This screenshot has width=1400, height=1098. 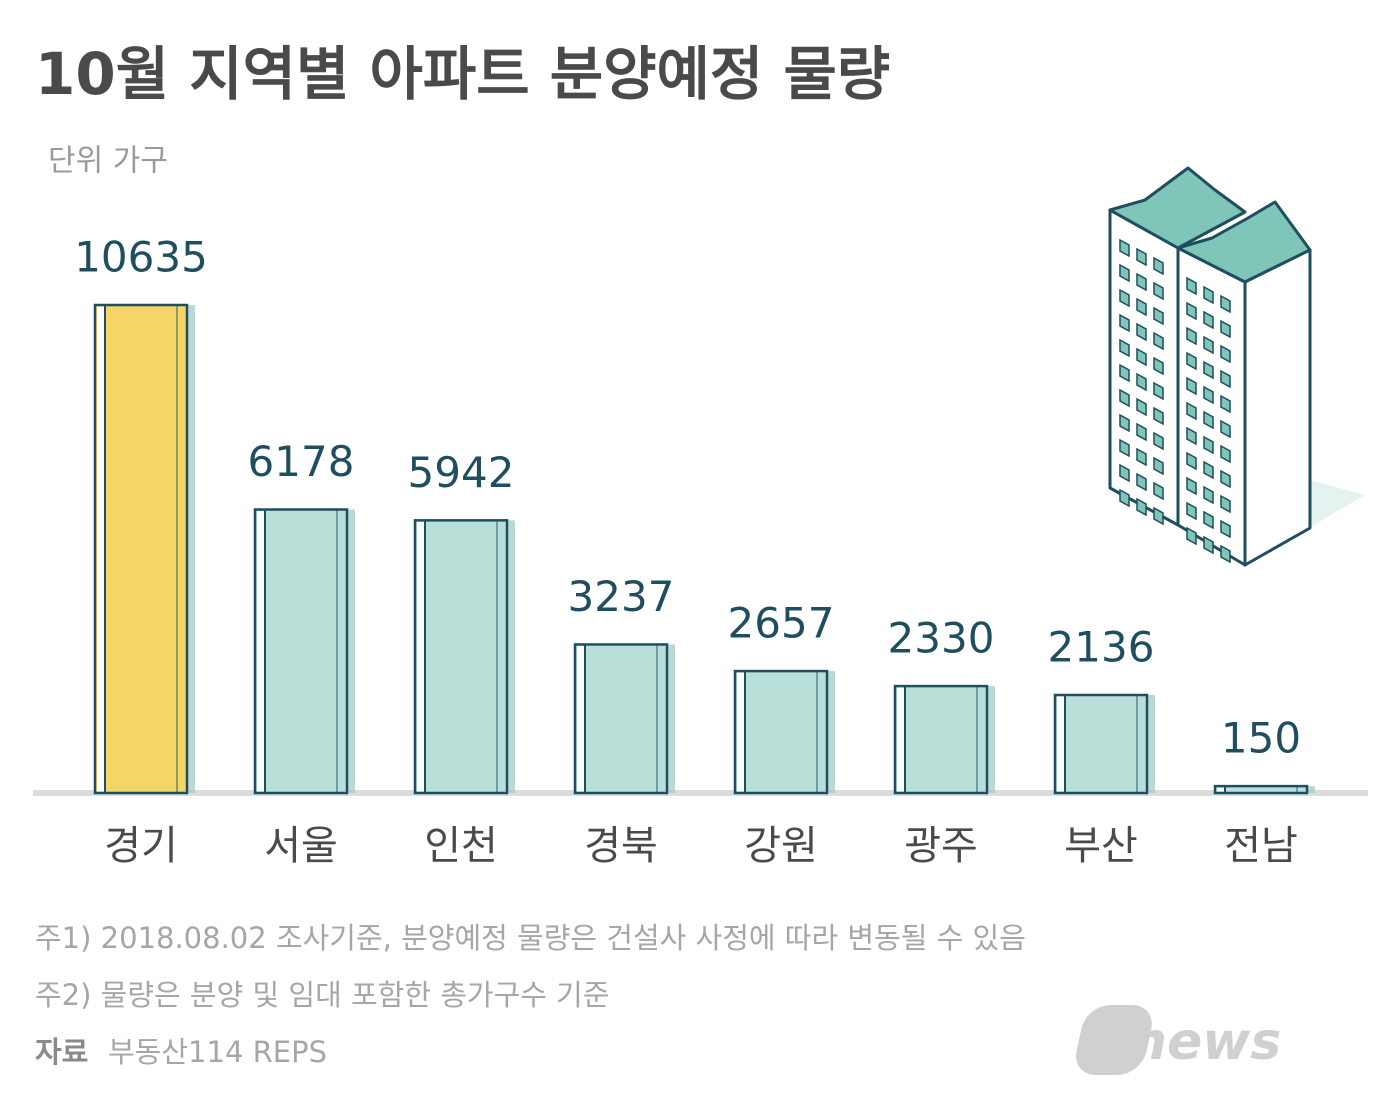 I want to click on x-tick-label: 전남, so click(x=1261, y=846).